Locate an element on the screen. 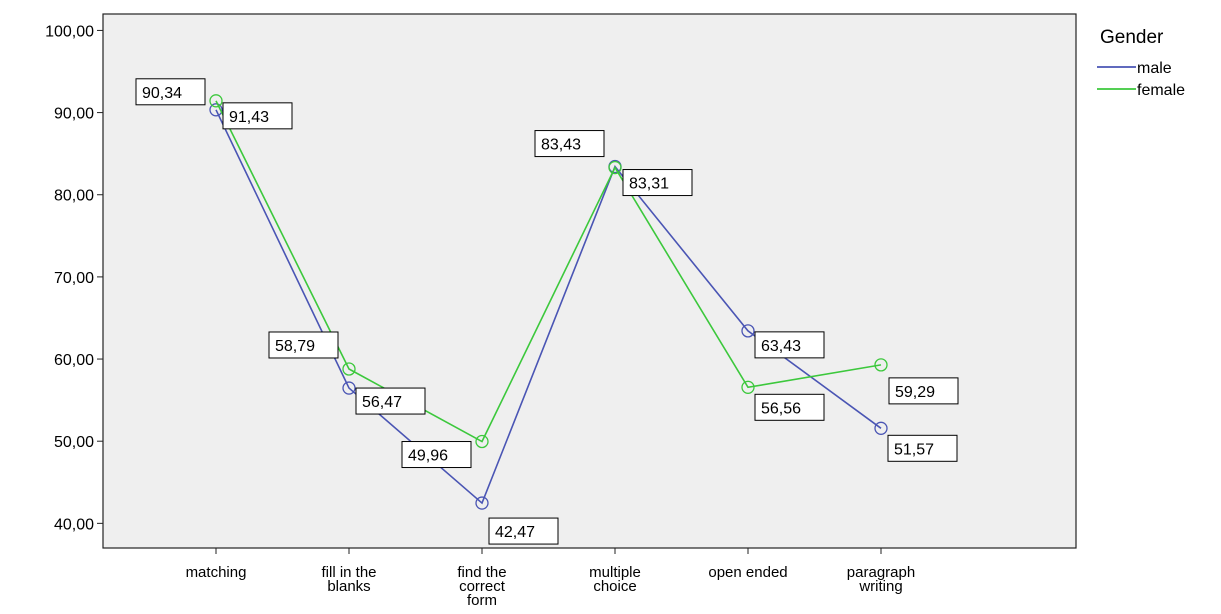 The width and height of the screenshot is (1221, 614). data-label-text: 56,47 is located at coordinates (382, 402).